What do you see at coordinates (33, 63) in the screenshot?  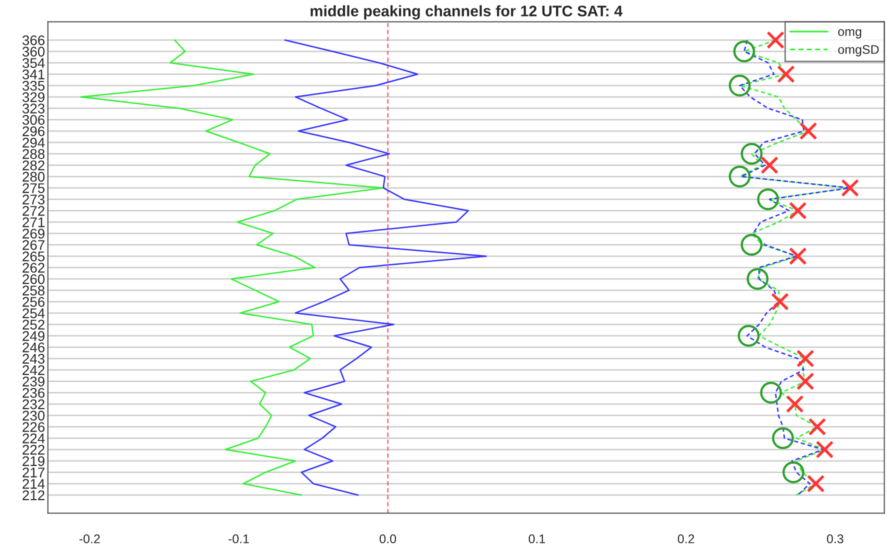 I see `y-tick-label: 354` at bounding box center [33, 63].